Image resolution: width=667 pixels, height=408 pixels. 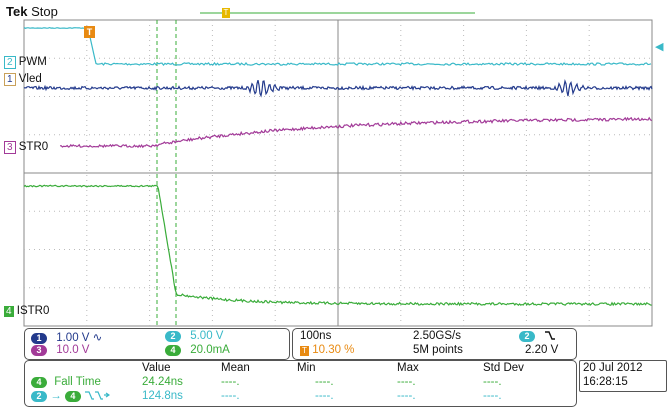 What do you see at coordinates (39, 350) in the screenshot?
I see `ch3-pill: 3` at bounding box center [39, 350].